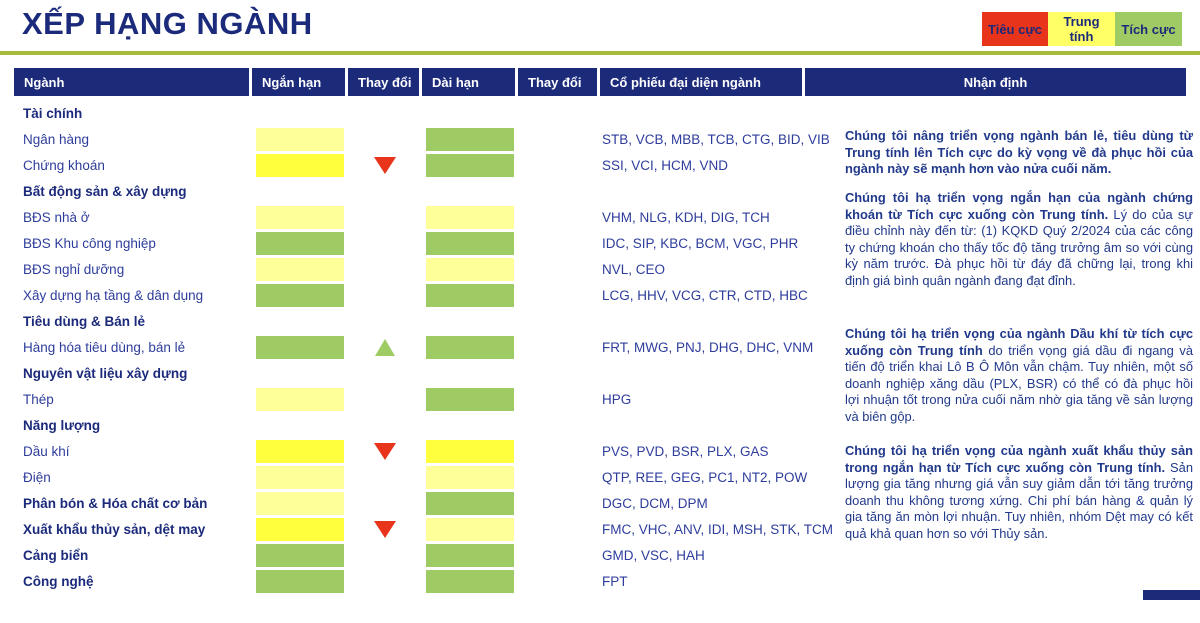 This screenshot has height=623, width=1200. I want to click on industry-stocks: HPG, so click(617, 399).